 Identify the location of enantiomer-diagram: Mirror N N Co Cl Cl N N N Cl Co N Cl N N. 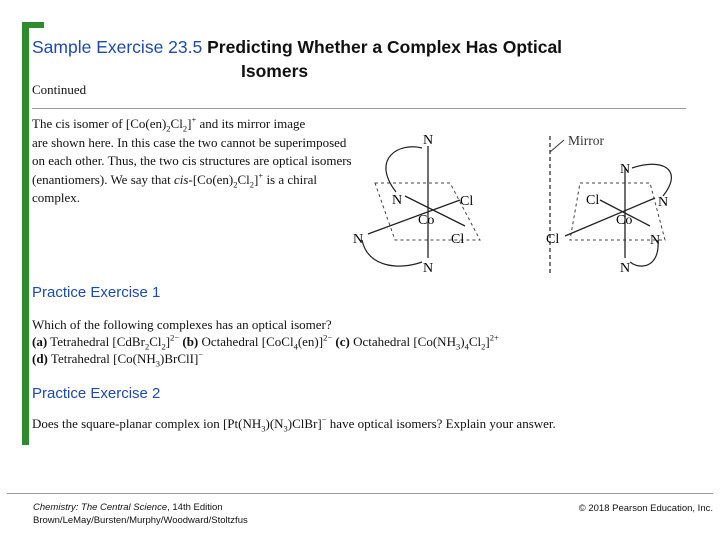
(512, 204).